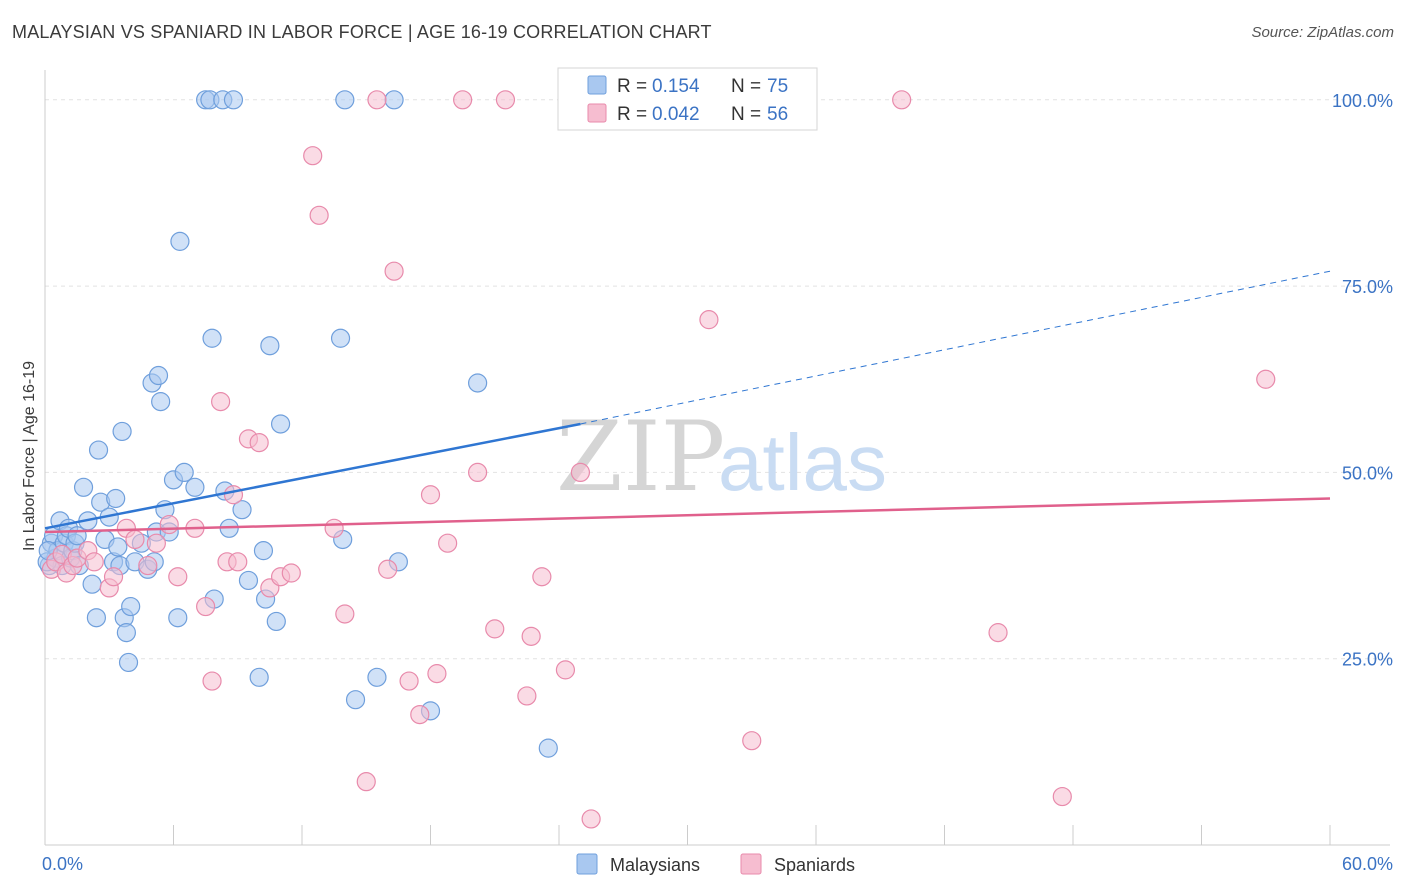 Image resolution: width=1406 pixels, height=892 pixels. What do you see at coordinates (751, 864) in the screenshot?
I see `legend-bottom-swatch-spaniard` at bounding box center [751, 864].